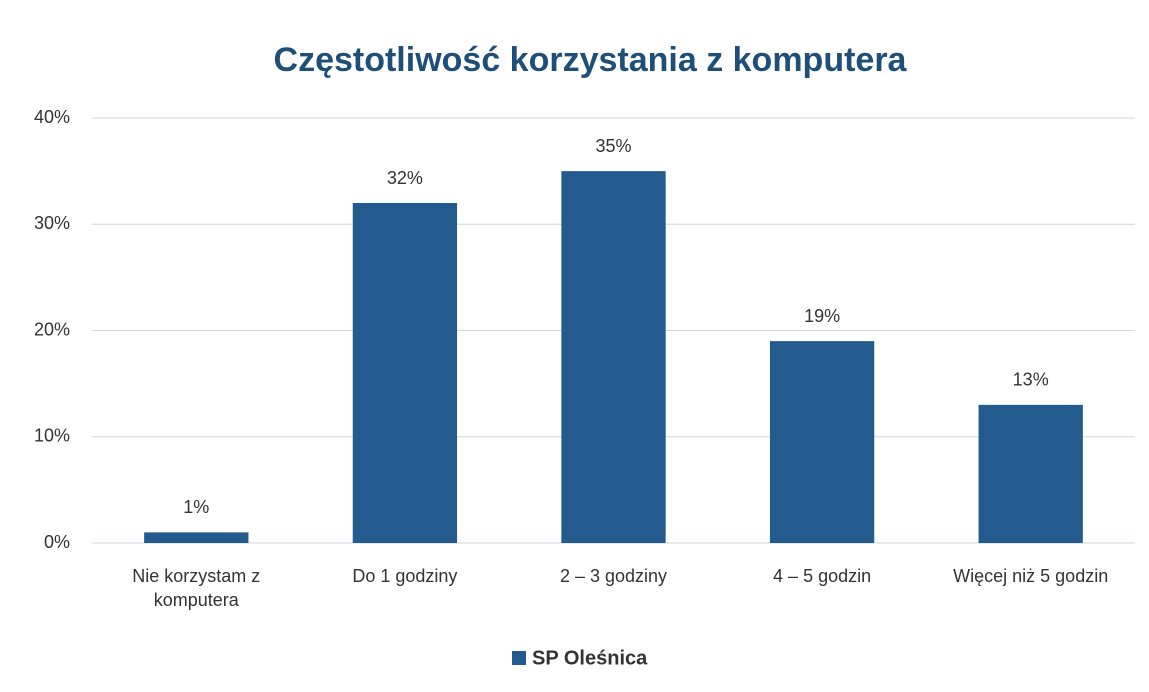 Image resolution: width=1149 pixels, height=692 pixels. I want to click on x-tick-label: Więcej niż 5 godzin, so click(1031, 576).